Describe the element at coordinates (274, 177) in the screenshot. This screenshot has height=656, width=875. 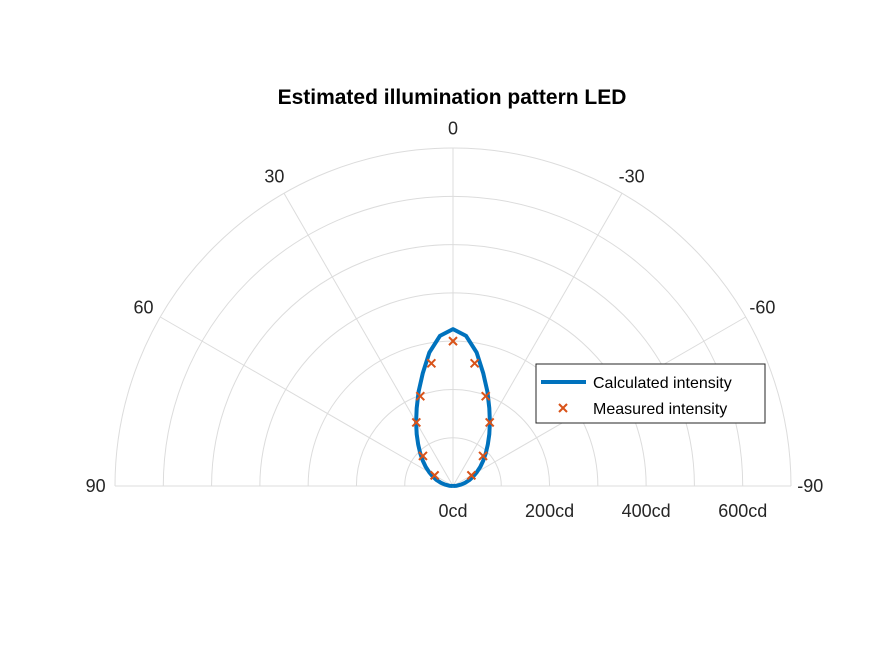
I see `theta-tick-label: 30` at that location.